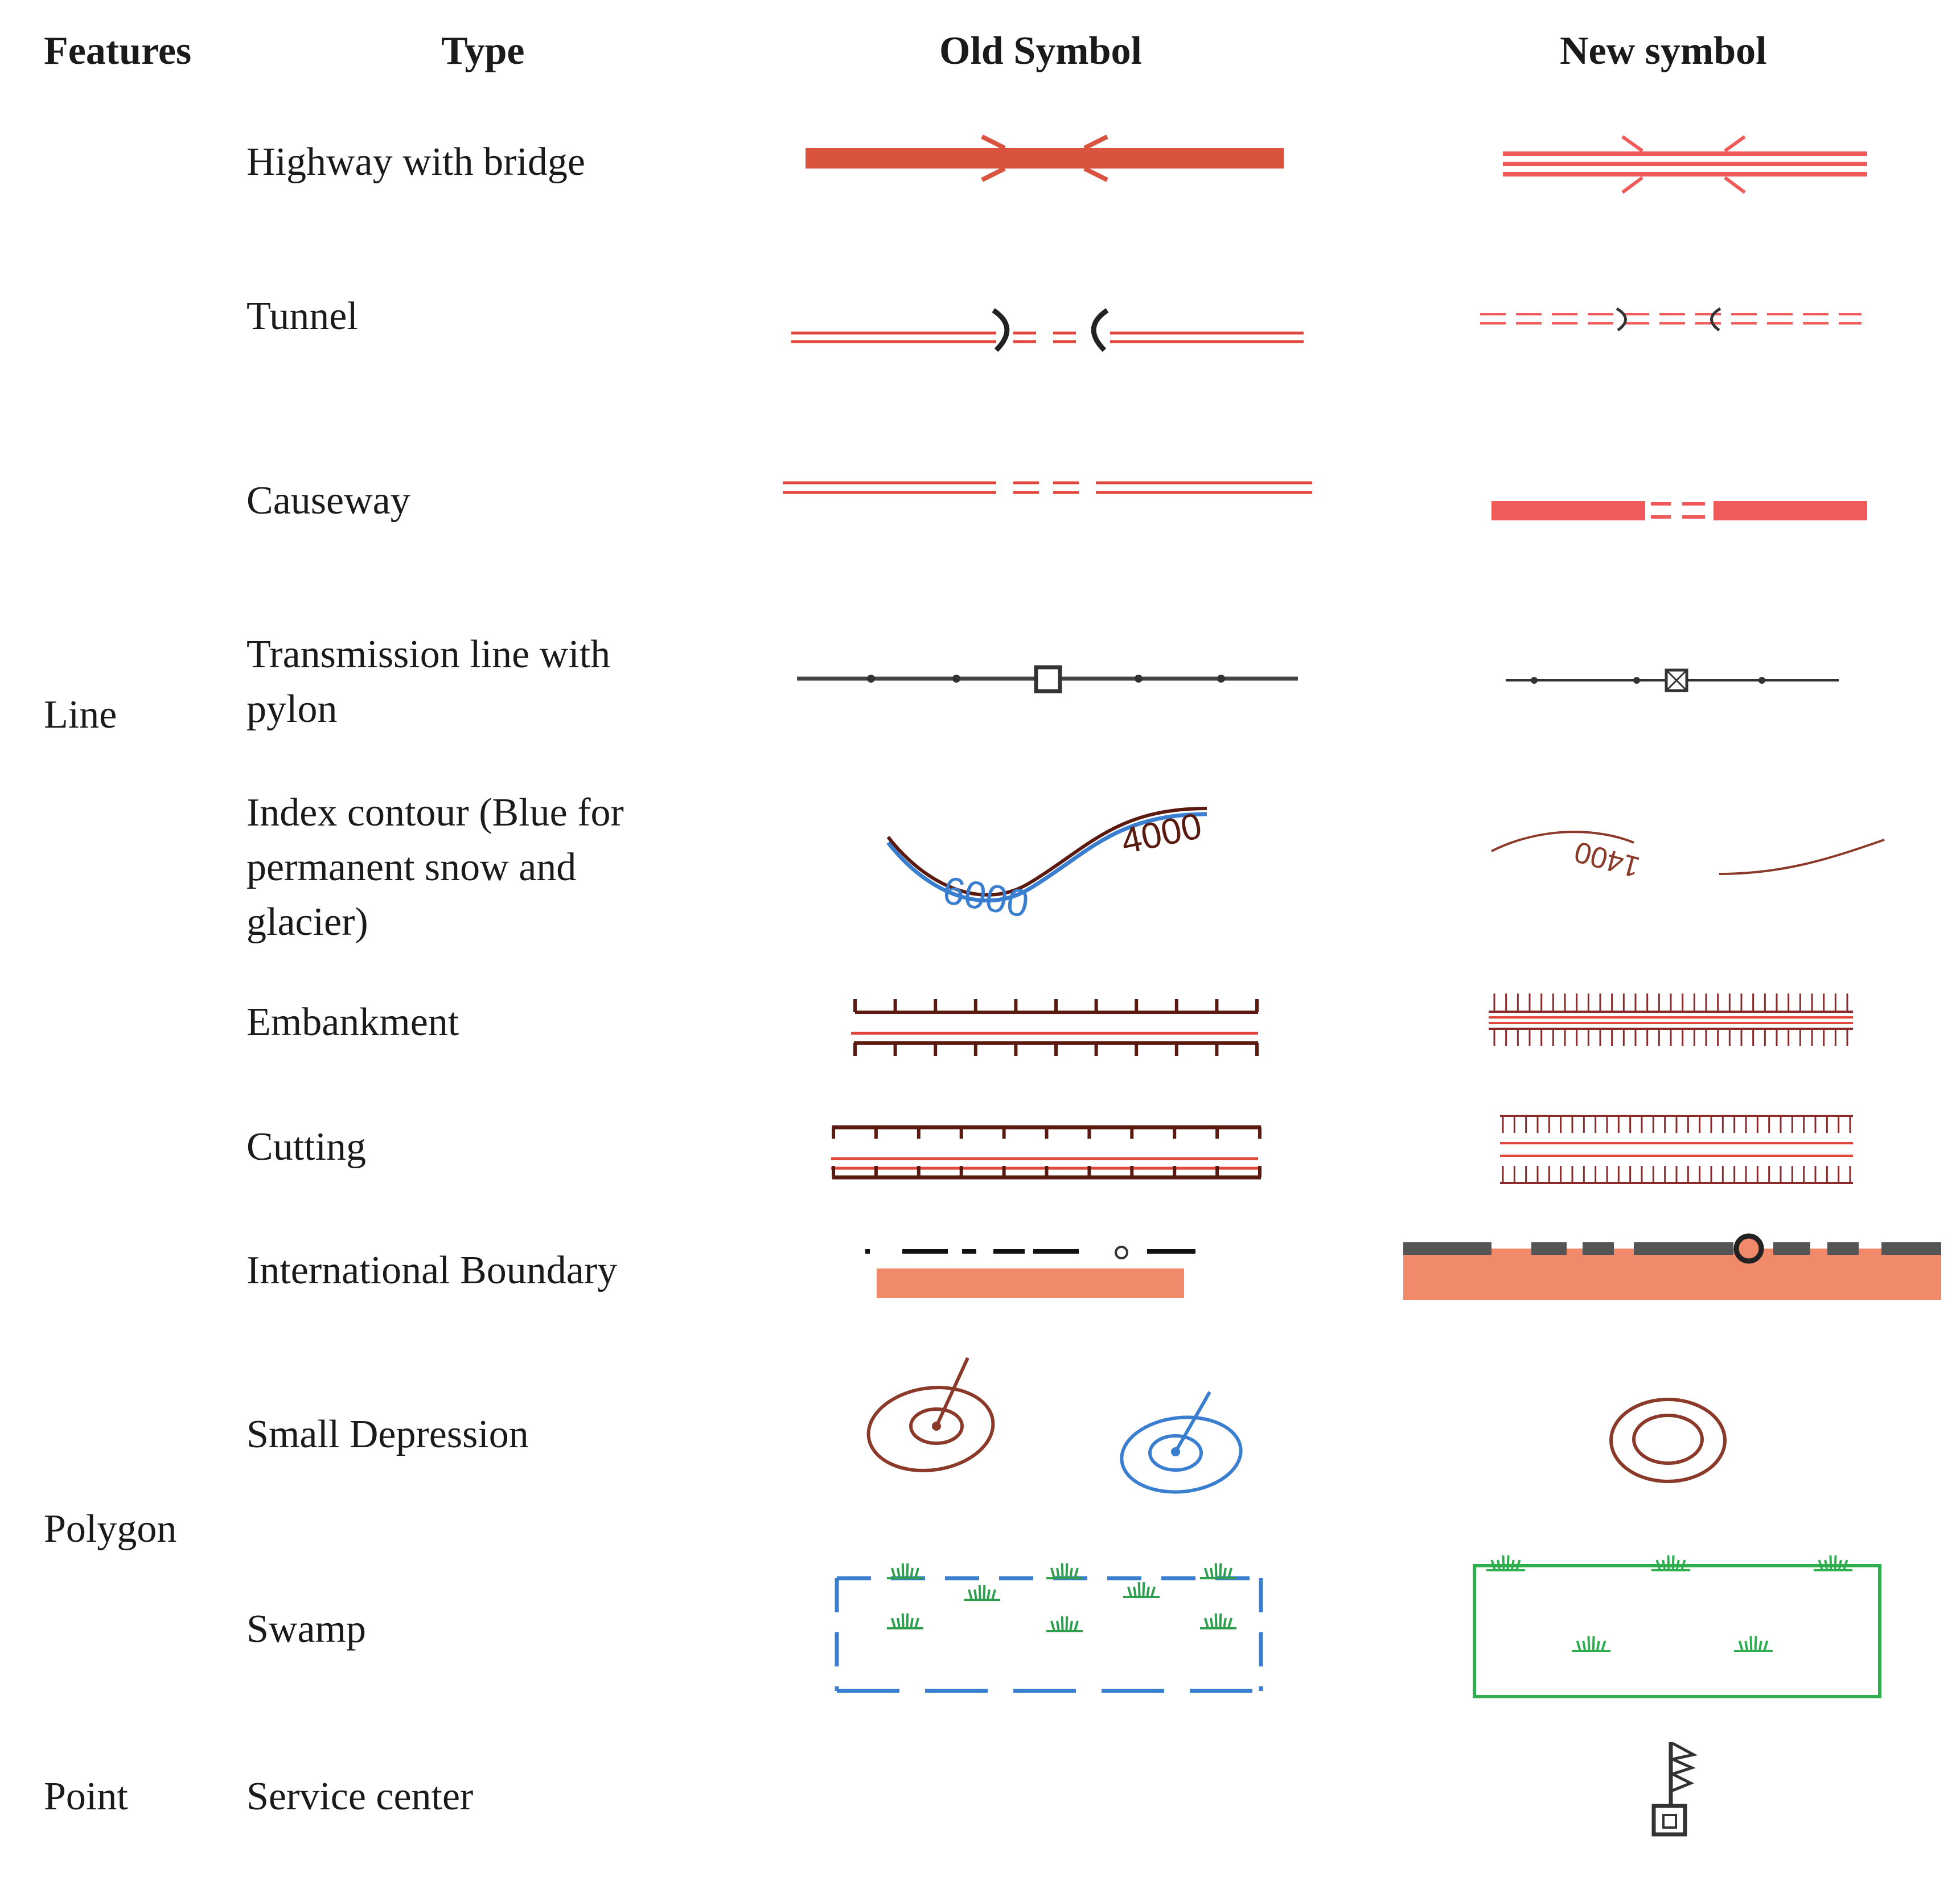 This screenshot has height=1901, width=1960. I want to click on new-symbol-swamp, so click(1677, 1627).